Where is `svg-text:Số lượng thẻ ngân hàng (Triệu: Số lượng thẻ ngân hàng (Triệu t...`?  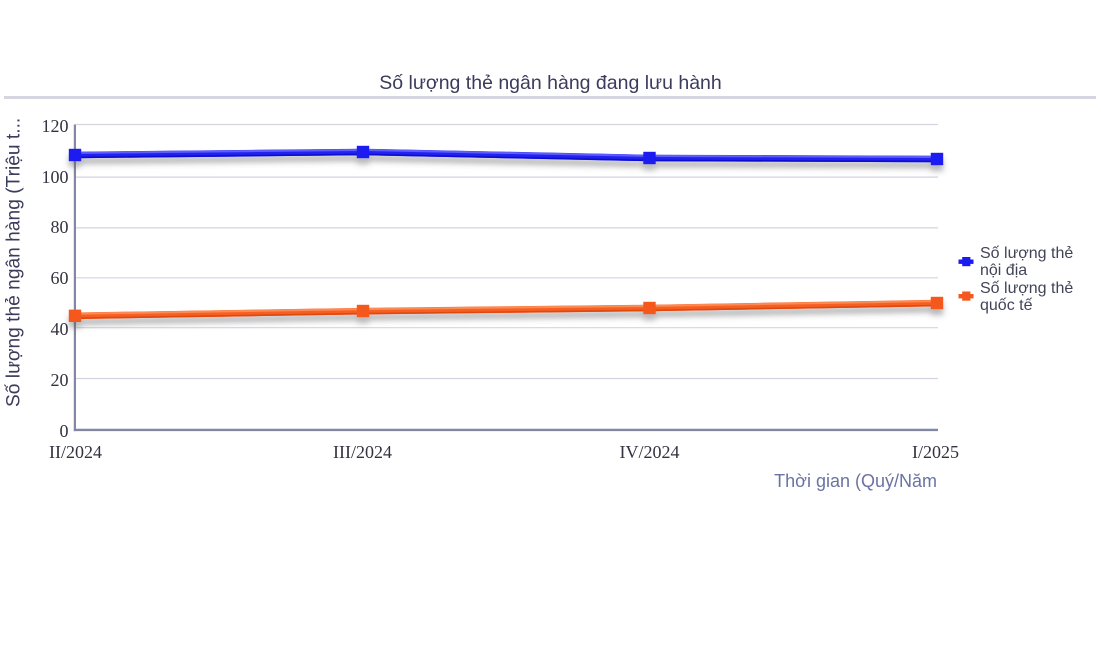
svg-text:Số lượng thẻ ngân hàng (Triệu: Số lượng thẻ ngân hàng (Triệu t... is located at coordinates (14, 262).